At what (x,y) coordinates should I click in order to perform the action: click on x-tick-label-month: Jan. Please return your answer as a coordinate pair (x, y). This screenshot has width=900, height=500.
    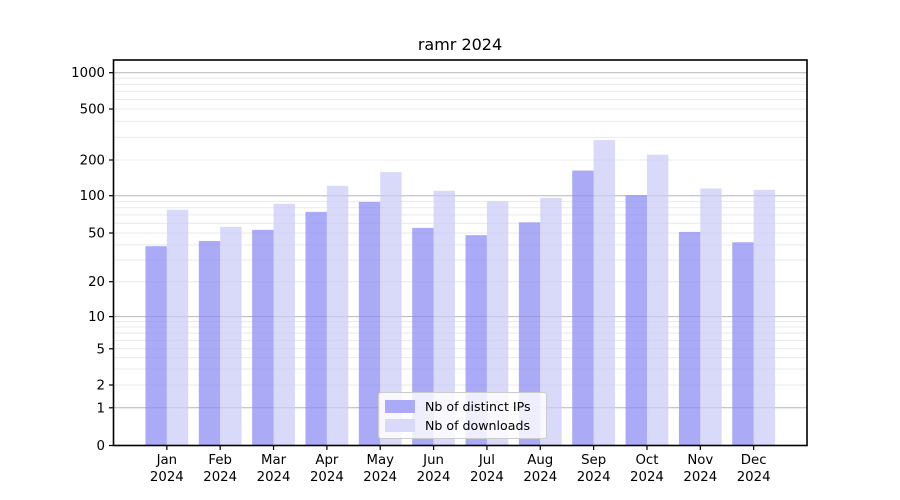
    Looking at the image, I should click on (167, 460).